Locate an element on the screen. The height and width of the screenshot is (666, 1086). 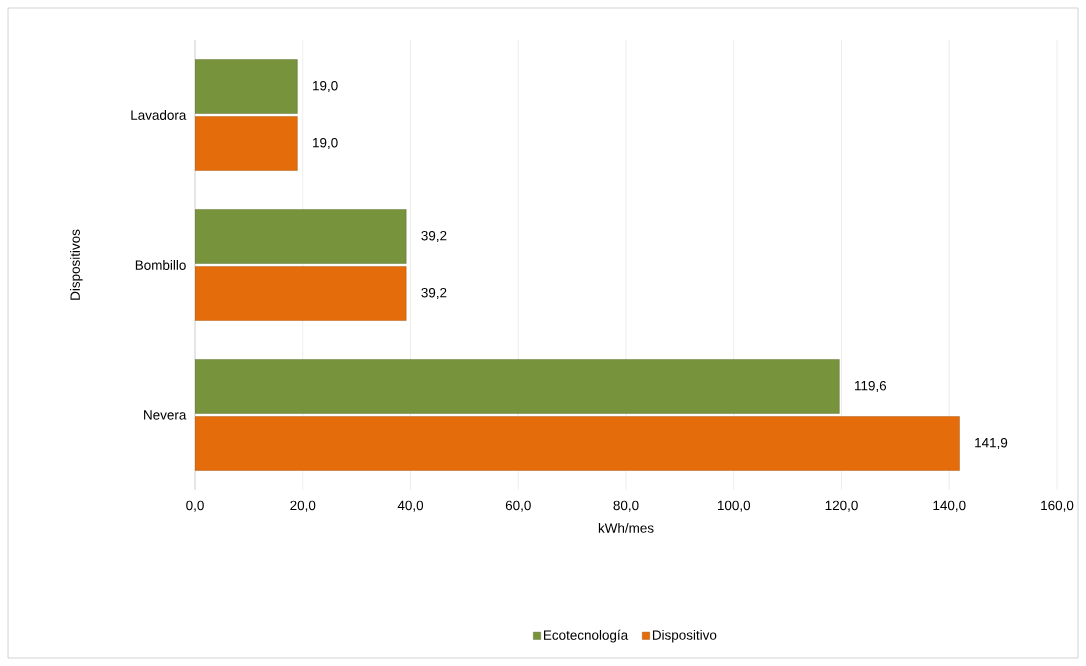
y-tick-label: Bombillo is located at coordinates (160, 265).